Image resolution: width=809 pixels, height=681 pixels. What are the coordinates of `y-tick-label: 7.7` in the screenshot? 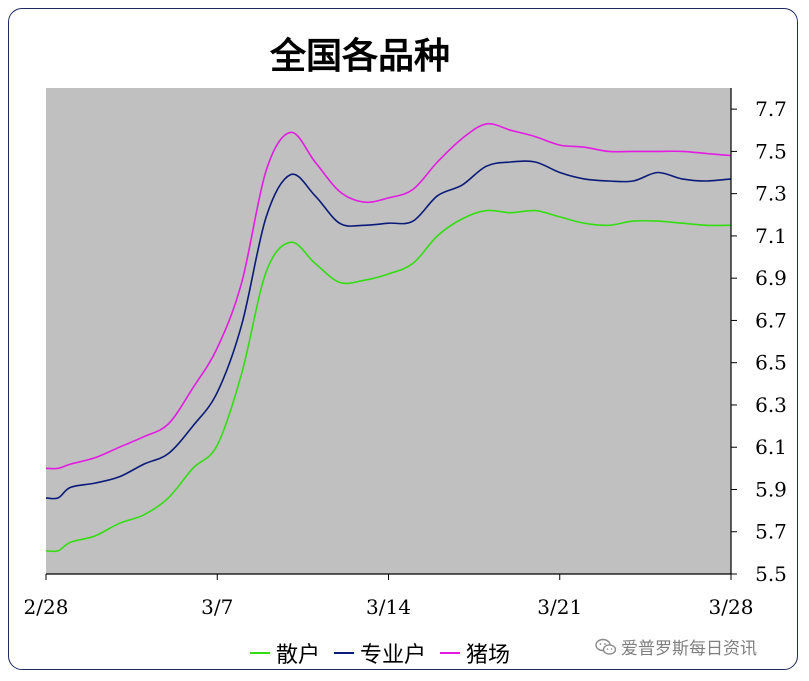 It's located at (771, 109).